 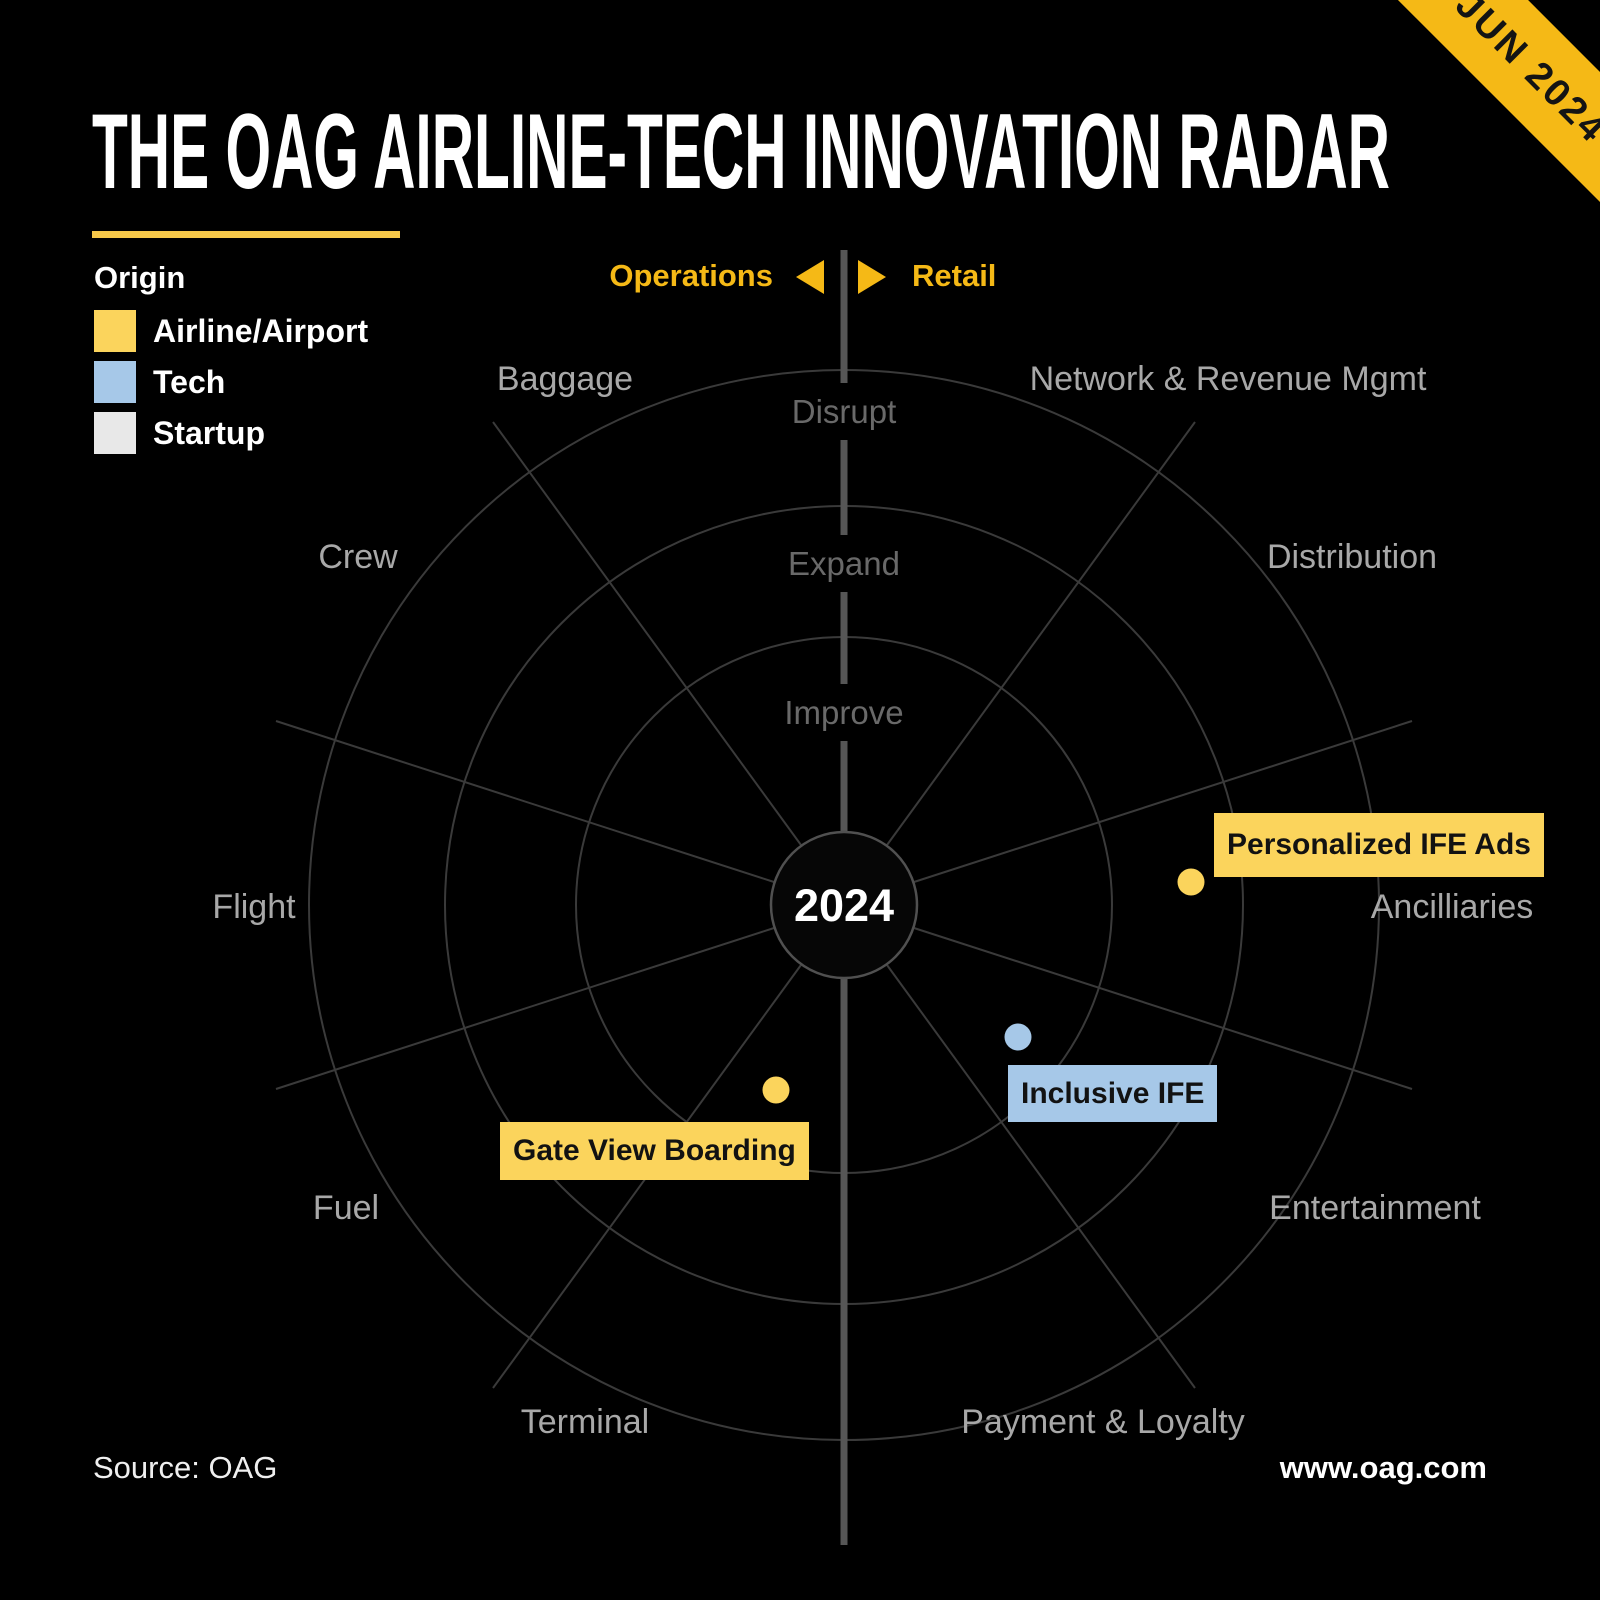 I want to click on retail-axis-label: Retail, so click(x=954, y=275).